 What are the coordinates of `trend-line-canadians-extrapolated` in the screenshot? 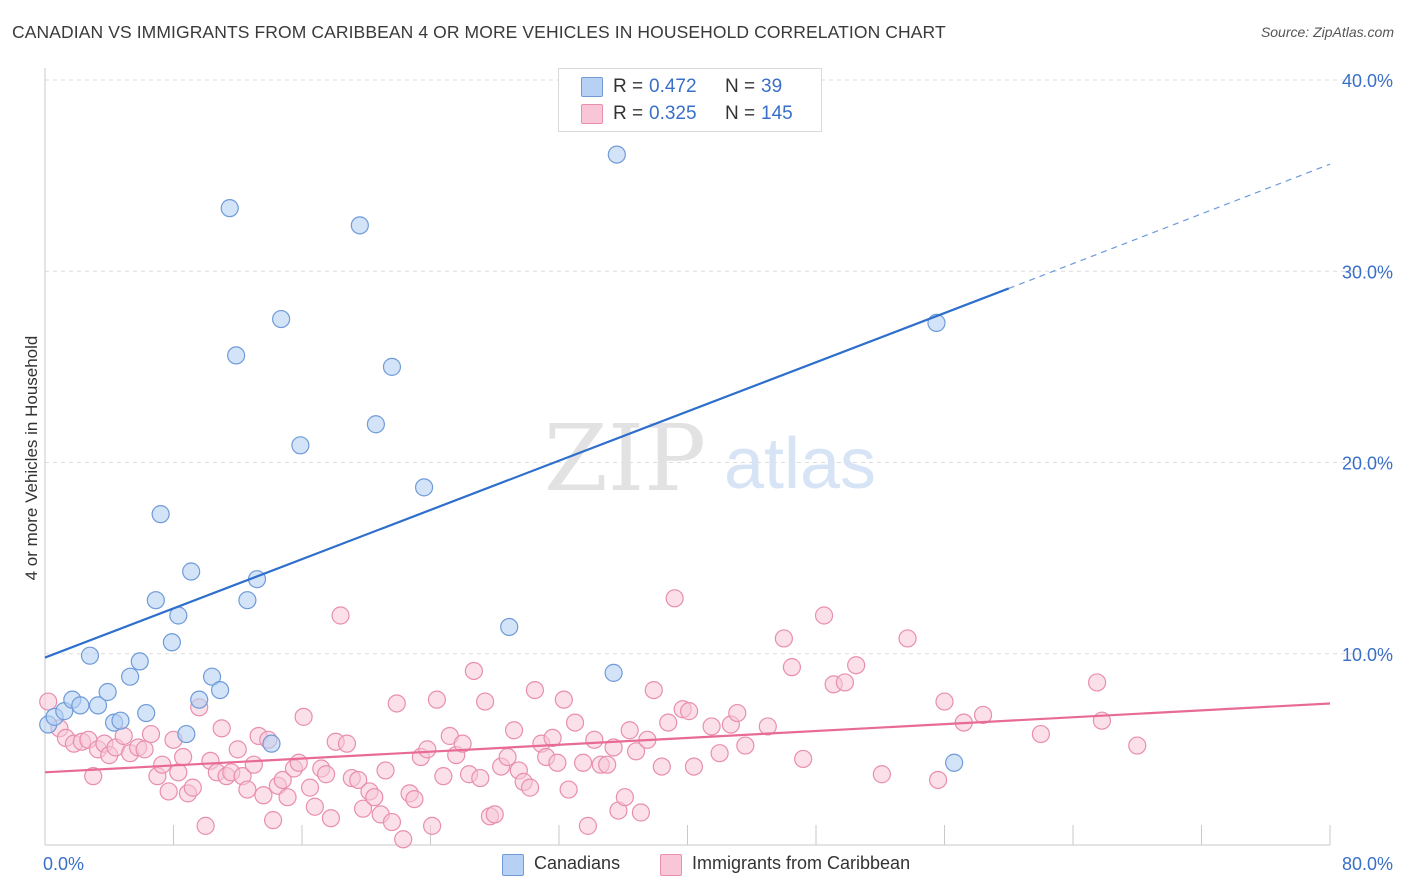 It's located at (1169, 226).